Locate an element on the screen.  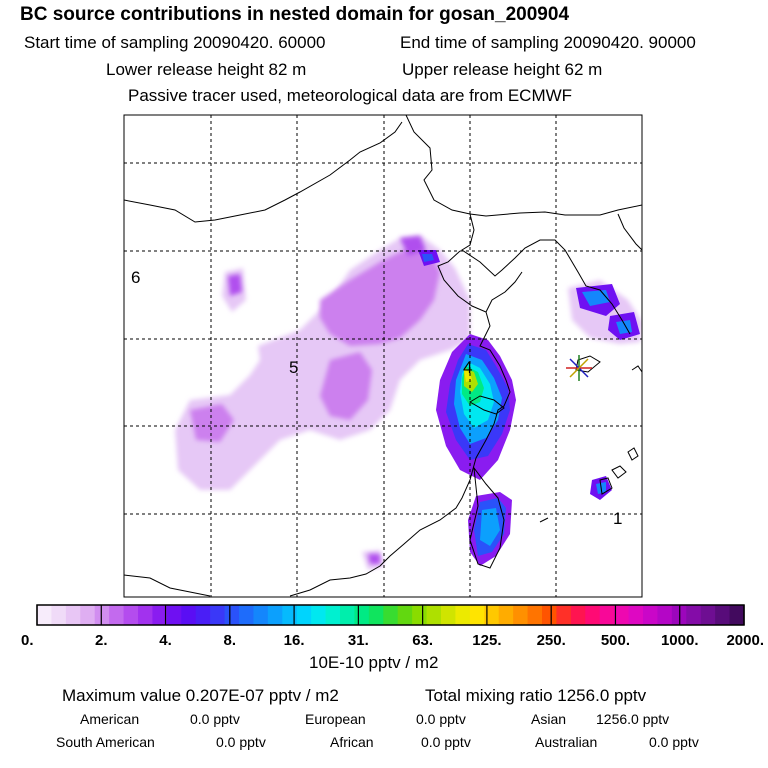
colorbar-unit: 10E-10 pptv / m2 is located at coordinates (374, 662).